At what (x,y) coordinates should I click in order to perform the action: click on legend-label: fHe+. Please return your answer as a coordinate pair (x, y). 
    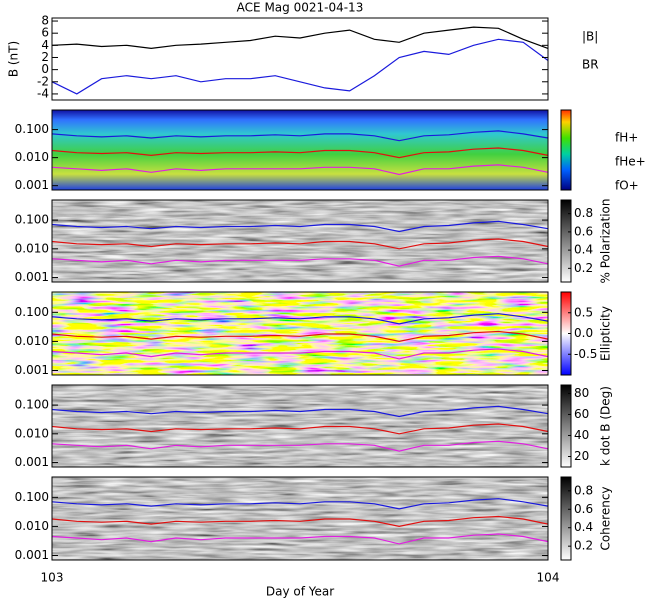
    Looking at the image, I should click on (630, 162).